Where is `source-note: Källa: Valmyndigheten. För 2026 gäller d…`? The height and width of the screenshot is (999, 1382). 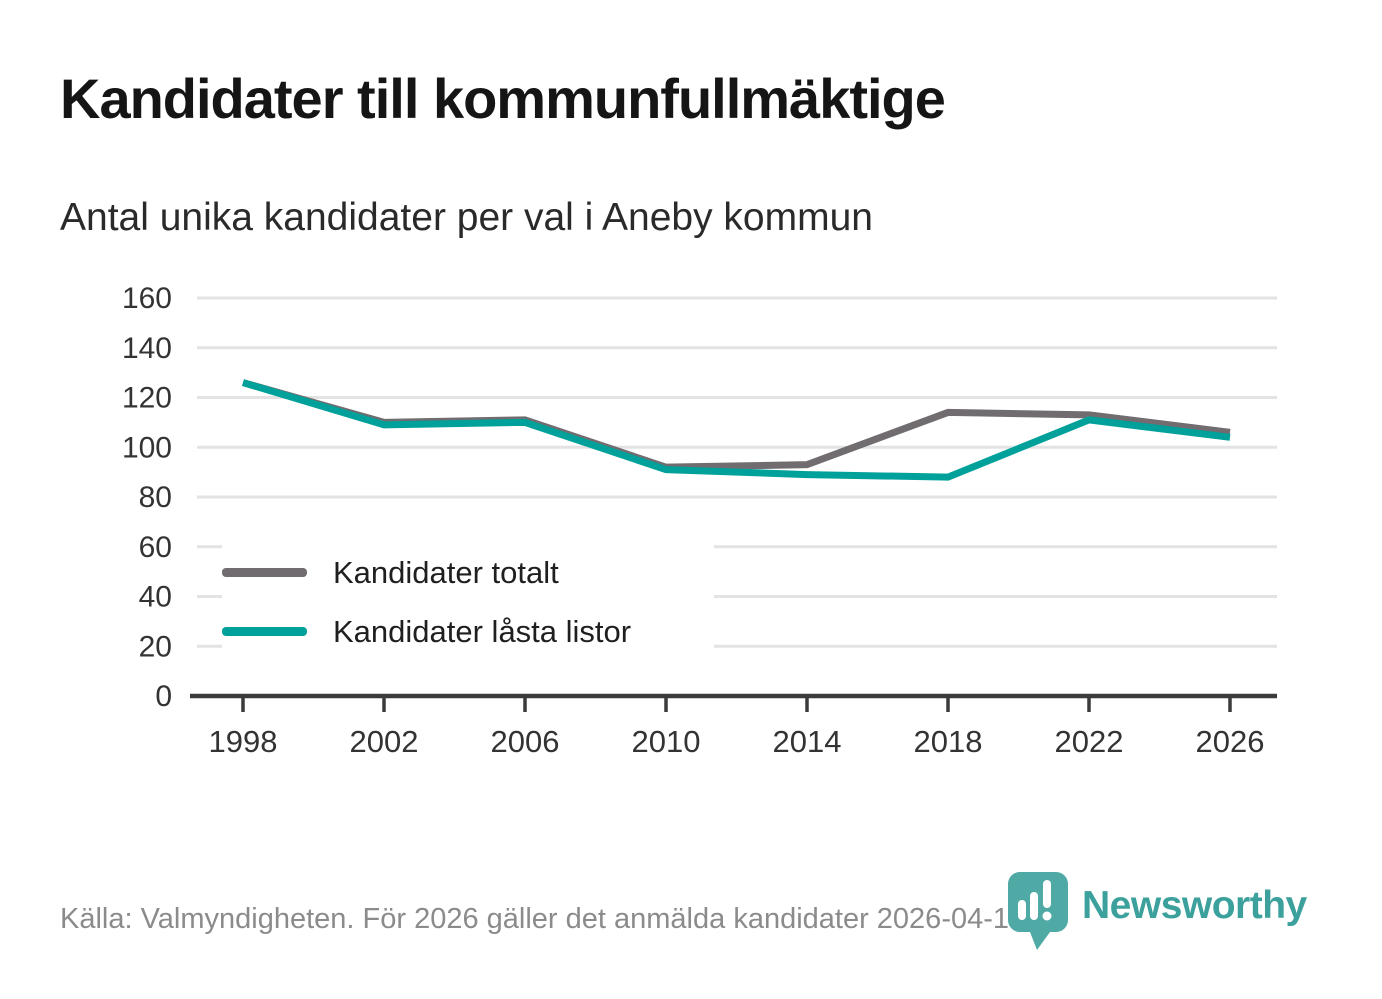
source-note: Källa: Valmyndigheten. För 2026 gäller d… is located at coordinates (547, 919).